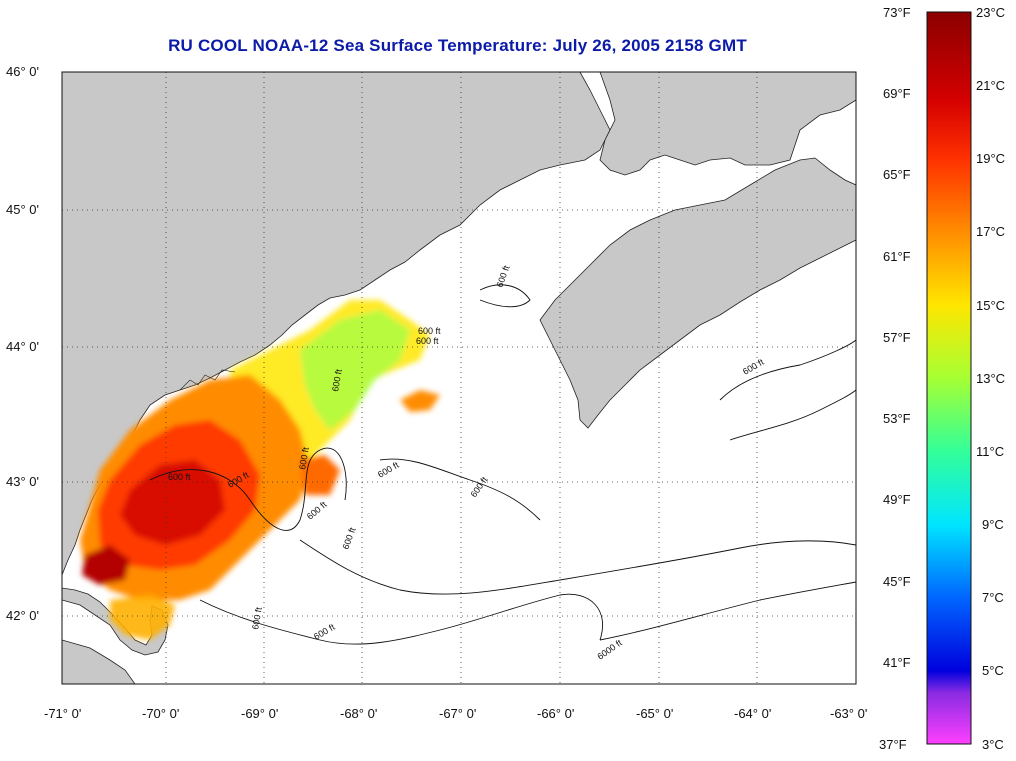 This screenshot has width=1016, height=761. What do you see at coordinates (259, 713) in the screenshot?
I see `lon-label: -69° 0'` at bounding box center [259, 713].